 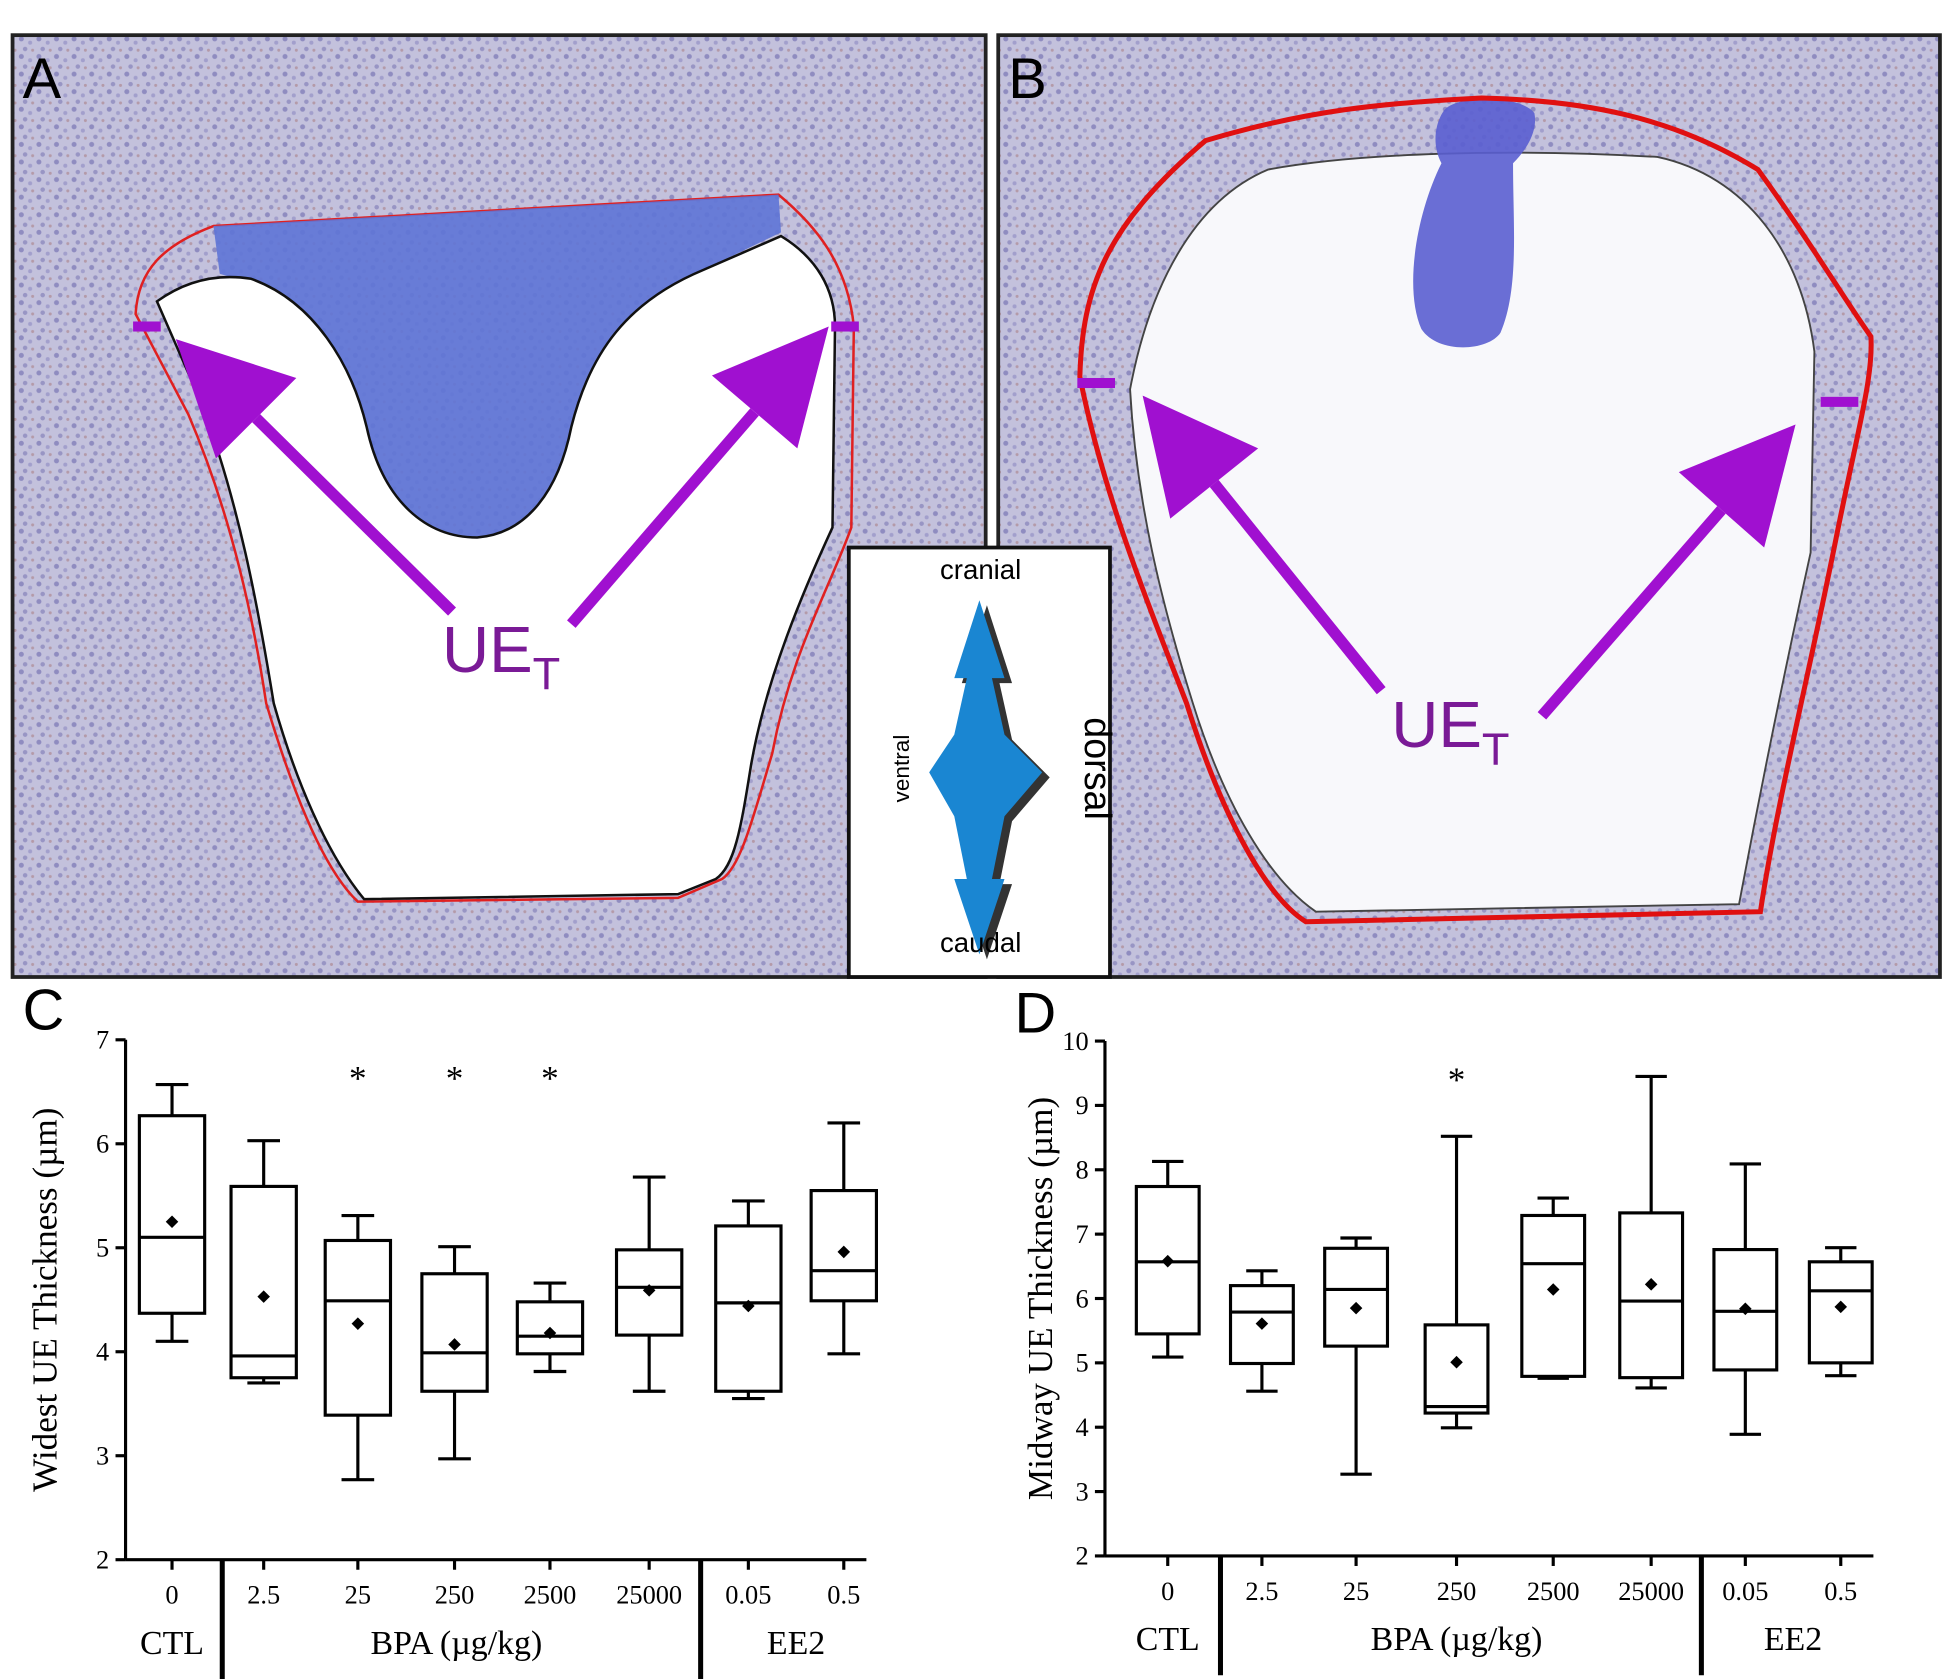 I want to click on orientation-label: caudal, so click(x=980, y=942).